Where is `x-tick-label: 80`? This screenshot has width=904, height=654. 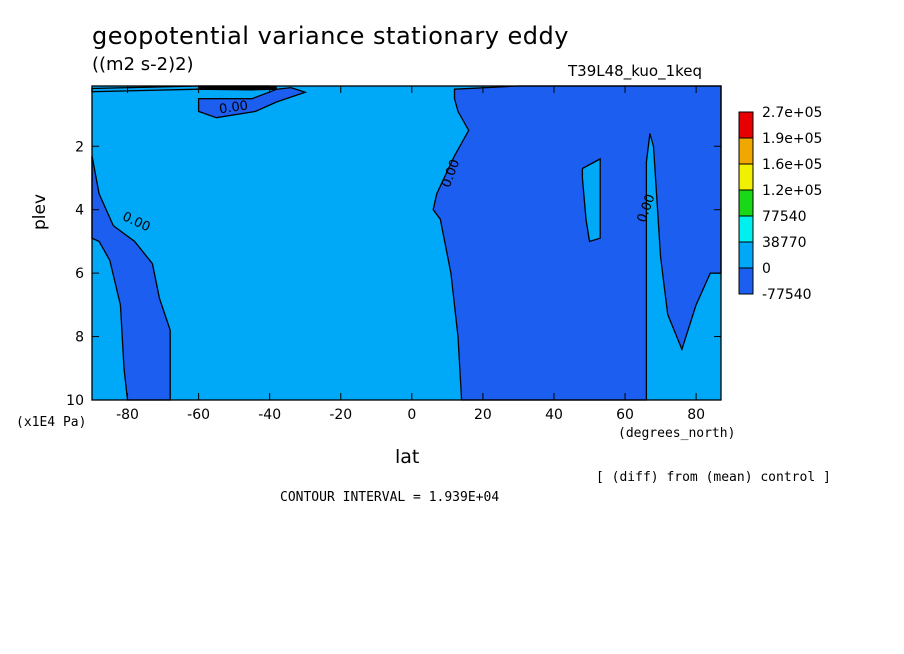
x-tick-label: 80 is located at coordinates (696, 415).